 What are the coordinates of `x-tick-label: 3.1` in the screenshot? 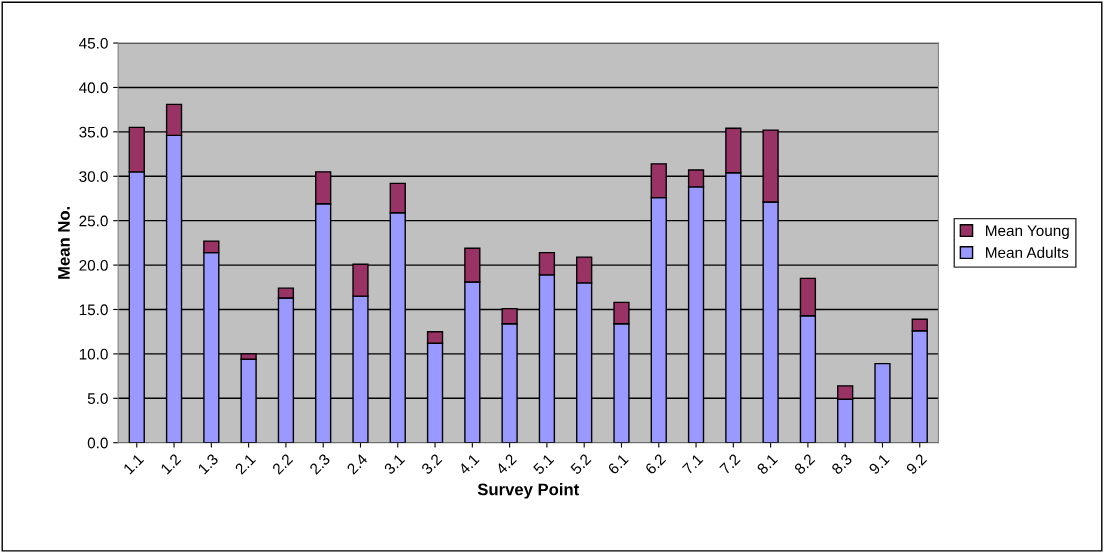 It's located at (394, 464).